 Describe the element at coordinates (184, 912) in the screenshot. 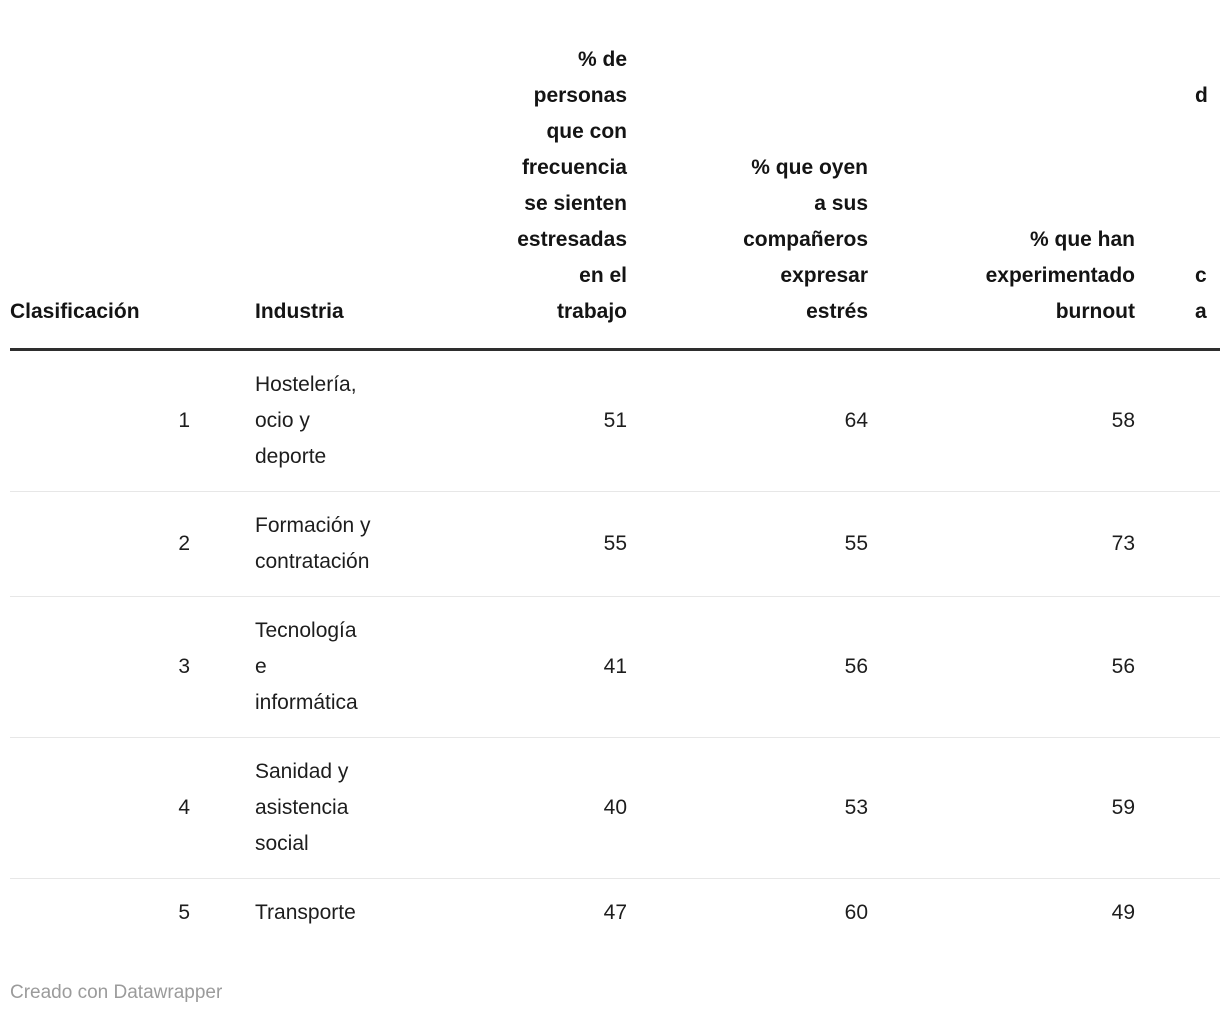

I see `rank-cell: 5` at that location.